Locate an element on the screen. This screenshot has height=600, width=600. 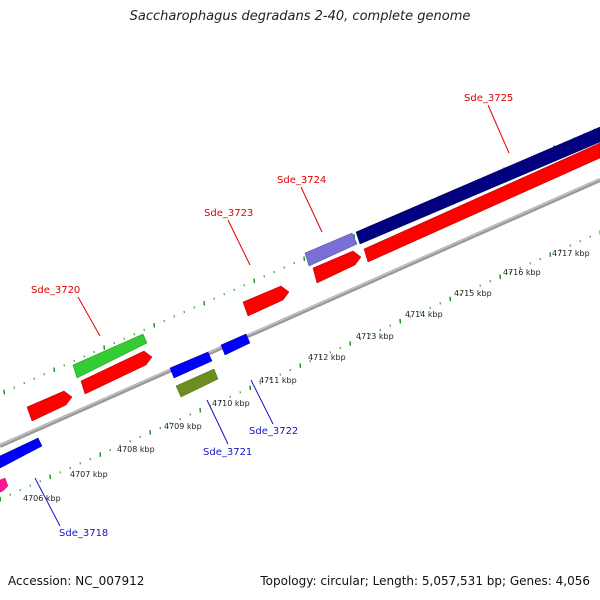
accession-text: Accession: NC_007912 is located at coordinates (76, 581).